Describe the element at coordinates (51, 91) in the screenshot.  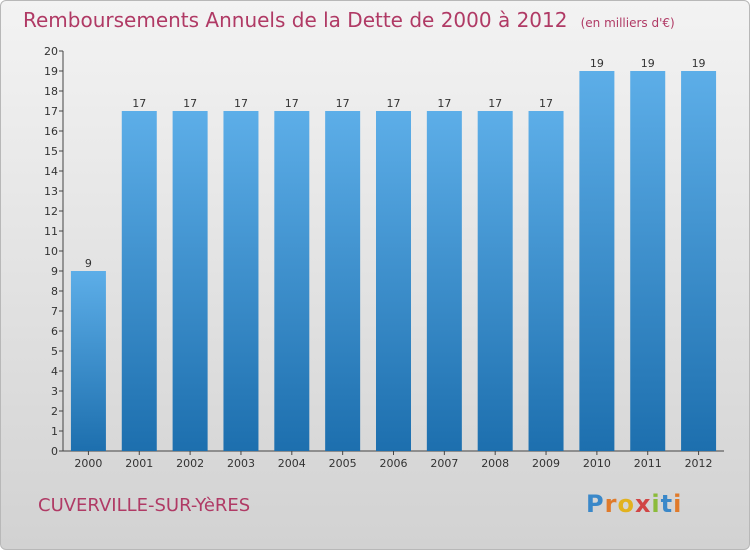
I see `y-tick-label: 18` at that location.